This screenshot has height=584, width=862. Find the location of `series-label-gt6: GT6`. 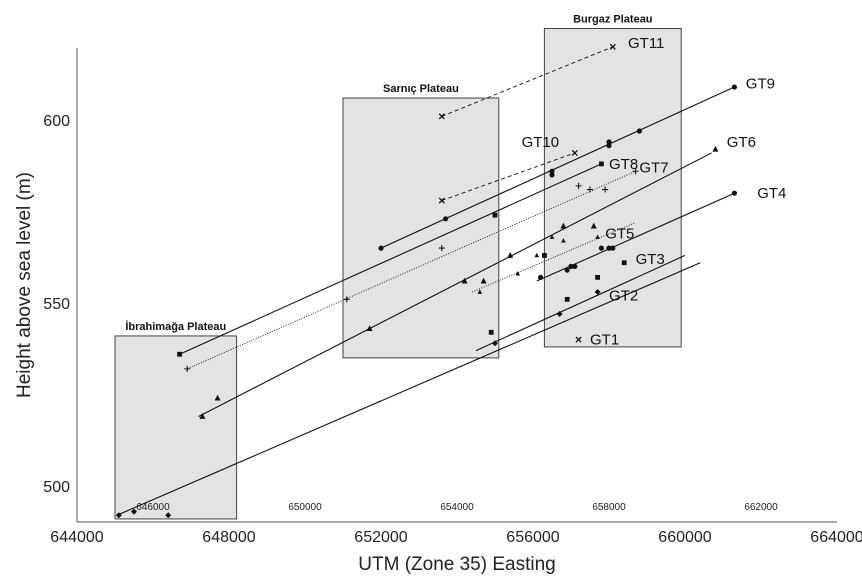

series-label-gt6: GT6 is located at coordinates (741, 142).